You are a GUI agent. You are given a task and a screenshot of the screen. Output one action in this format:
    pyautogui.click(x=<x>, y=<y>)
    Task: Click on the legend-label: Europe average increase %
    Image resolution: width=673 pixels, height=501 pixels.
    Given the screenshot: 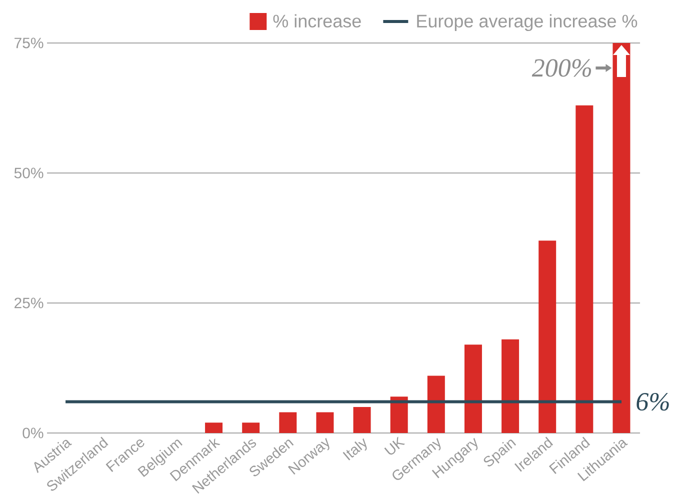 What is the action you would take?
    pyautogui.click(x=527, y=23)
    